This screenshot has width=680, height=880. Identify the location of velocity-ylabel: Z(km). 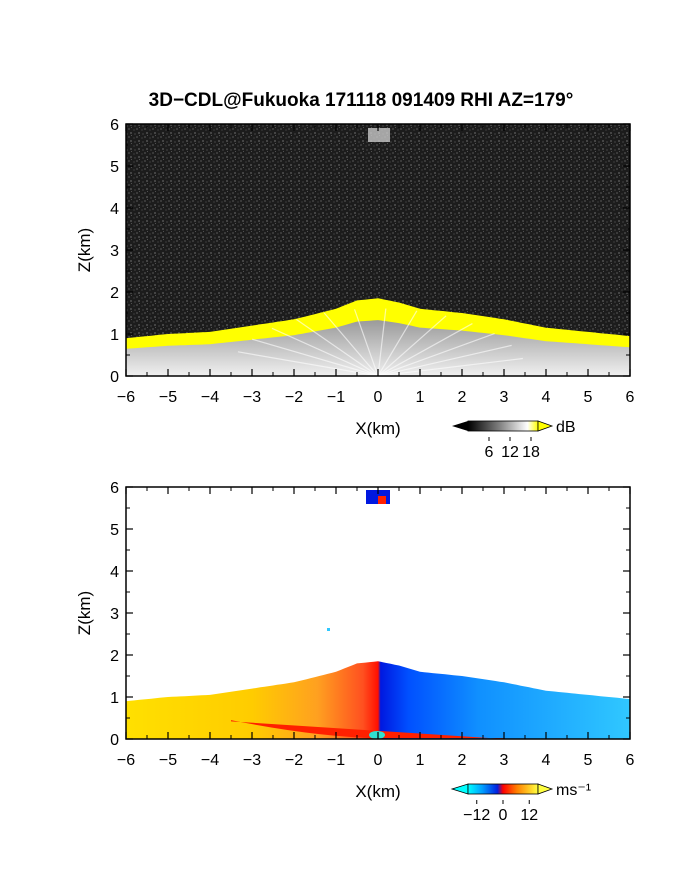
(84, 613).